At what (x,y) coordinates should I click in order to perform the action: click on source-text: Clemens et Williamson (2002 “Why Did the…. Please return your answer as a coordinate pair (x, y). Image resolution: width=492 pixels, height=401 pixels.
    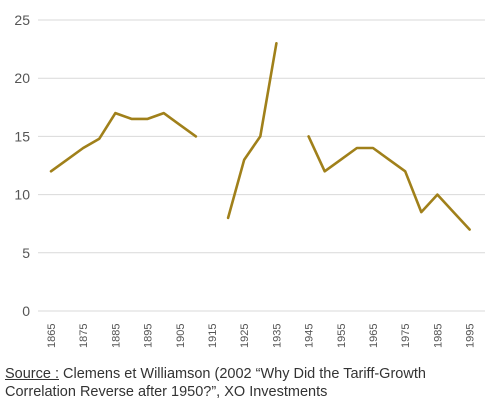
    Looking at the image, I should click on (215, 383).